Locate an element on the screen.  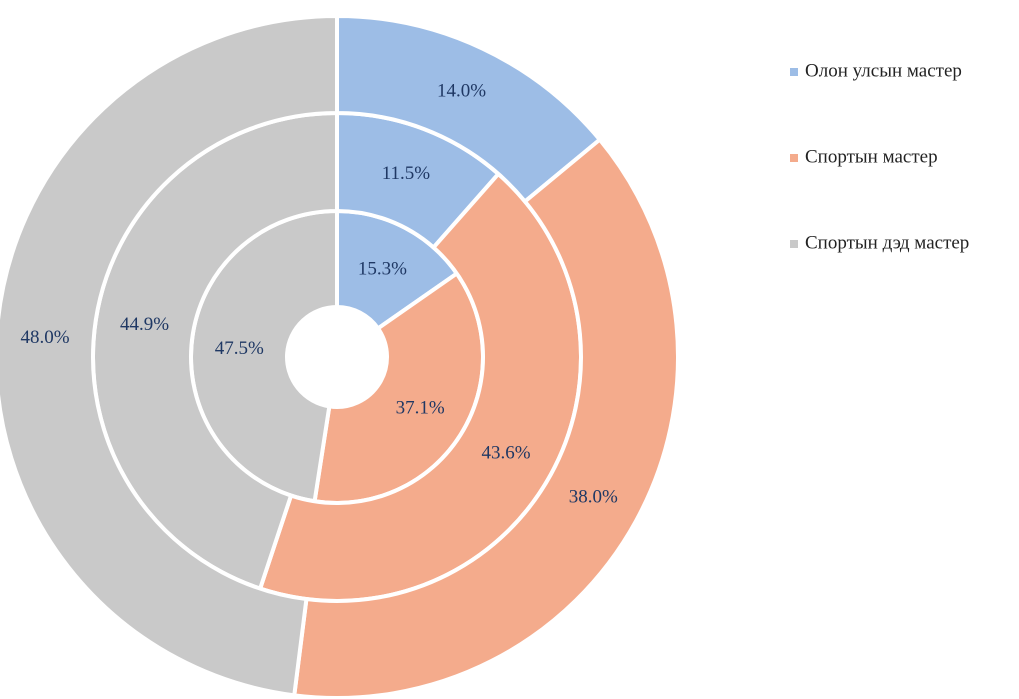
legend-label: Спортын мастер is located at coordinates (871, 156).